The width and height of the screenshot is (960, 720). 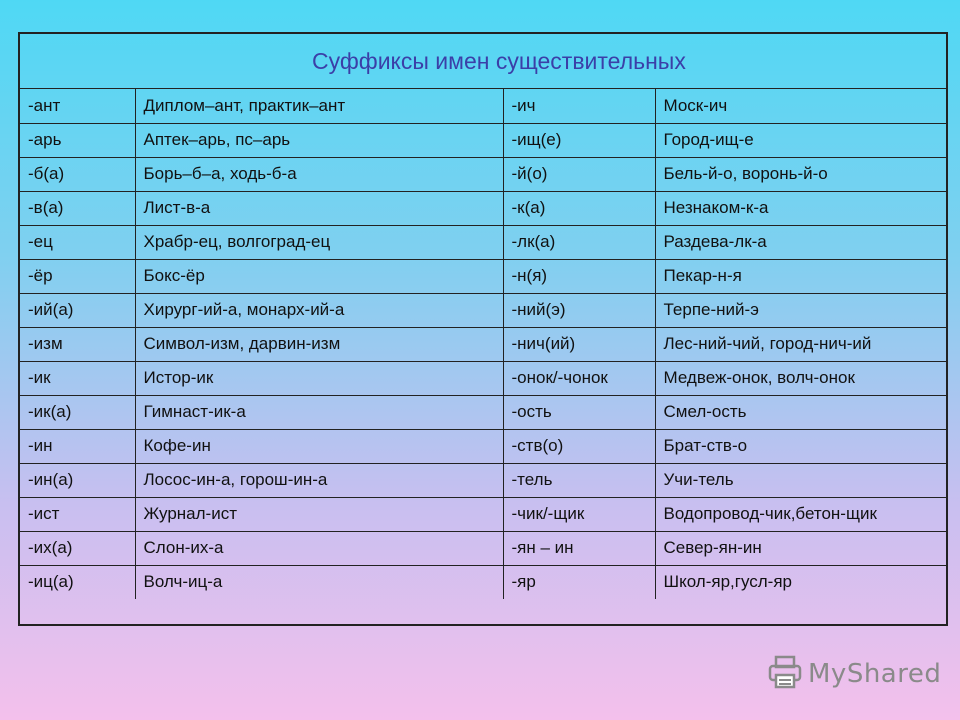 What do you see at coordinates (78, 310) in the screenshot?
I see `suffix-cell: -ий(а)` at bounding box center [78, 310].